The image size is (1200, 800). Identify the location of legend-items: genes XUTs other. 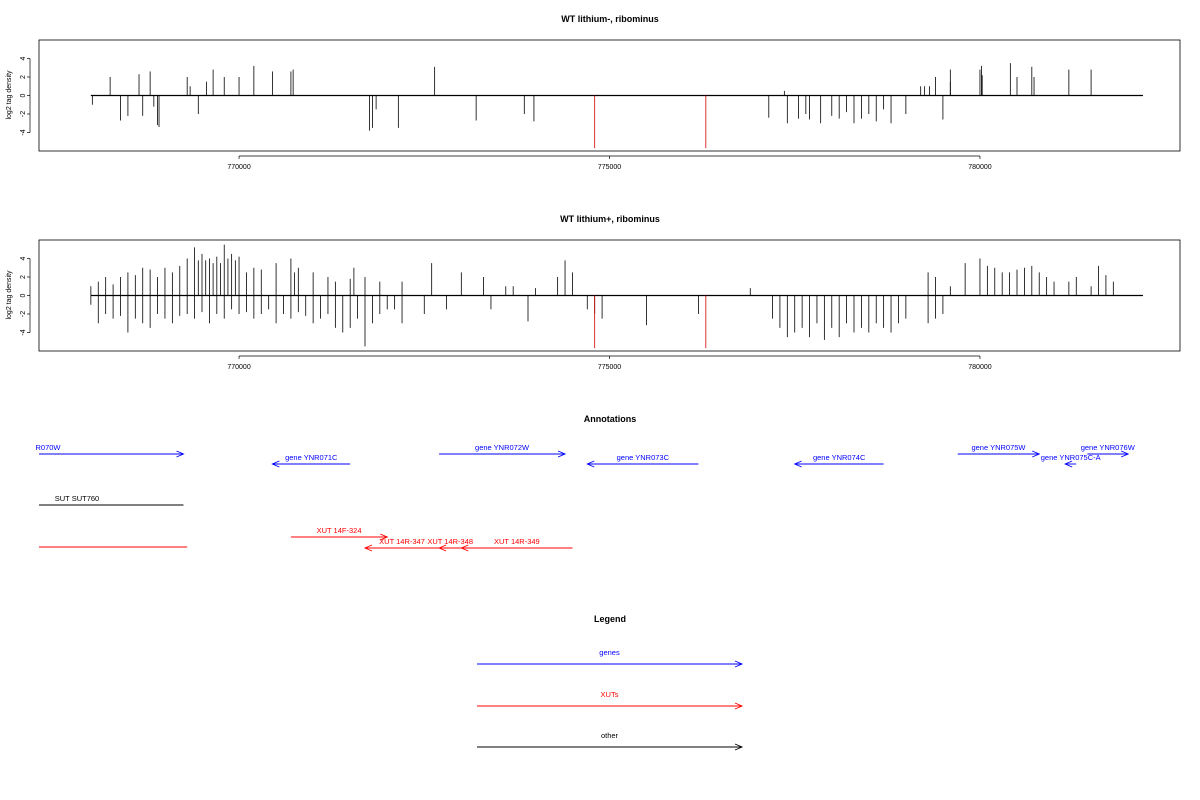
(610, 699).